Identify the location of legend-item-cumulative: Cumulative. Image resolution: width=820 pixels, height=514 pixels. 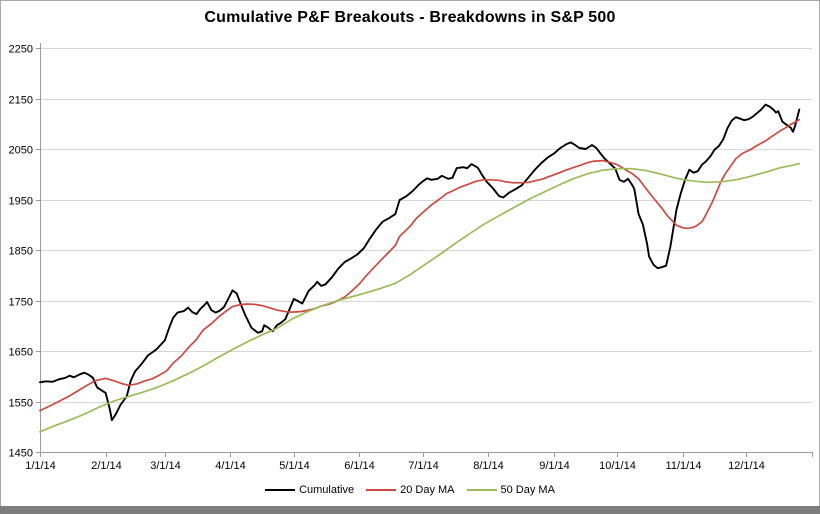
(309, 490).